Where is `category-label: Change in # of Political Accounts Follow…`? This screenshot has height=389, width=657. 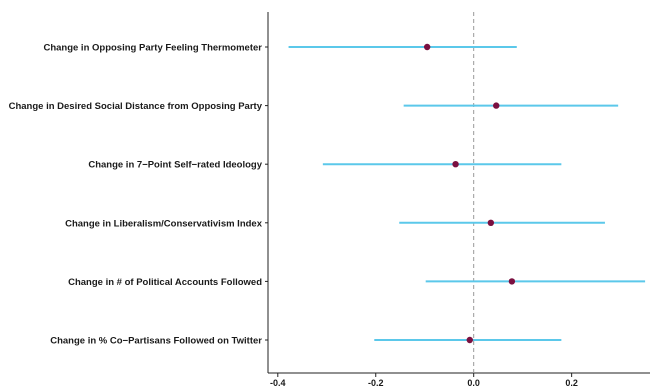
category-label: Change in # of Political Accounts Follow… is located at coordinates (165, 282).